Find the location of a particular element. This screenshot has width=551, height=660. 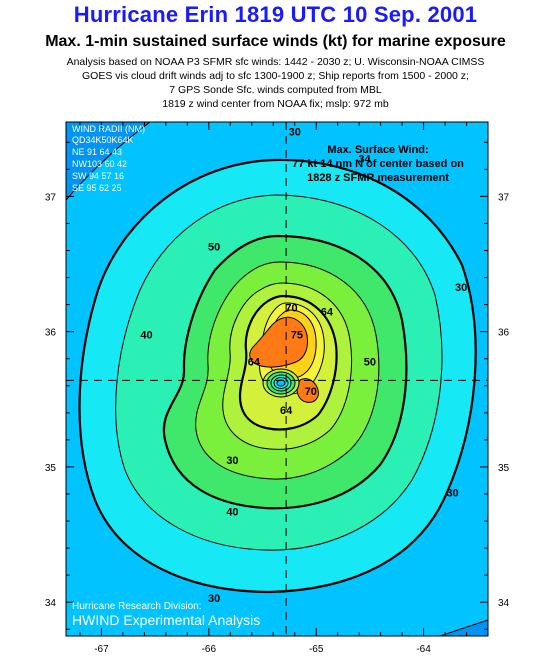

lat-tick-label-left: 36 is located at coordinates (51, 333).